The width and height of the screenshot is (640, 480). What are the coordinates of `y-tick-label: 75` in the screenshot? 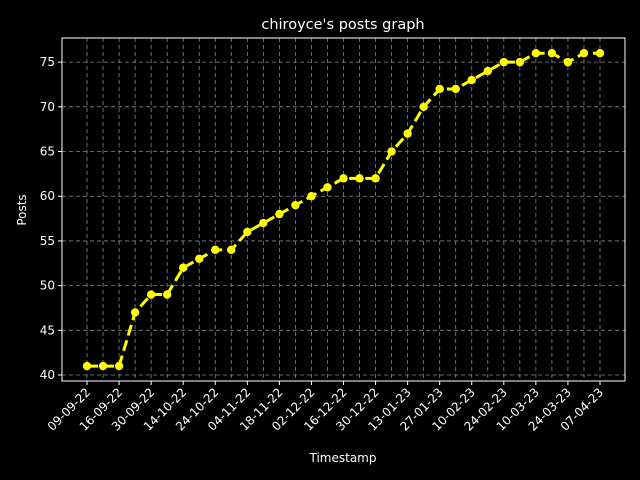 It's located at (47, 62).